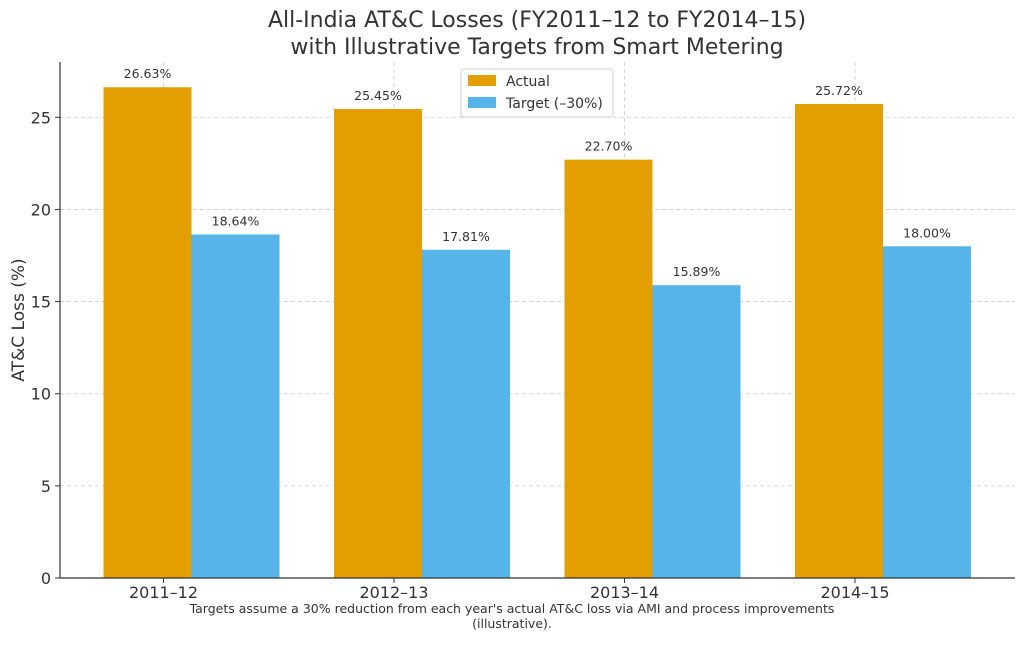 The image size is (1024, 645). Describe the element at coordinates (46, 578) in the screenshot. I see `y-tick-label: 0` at that location.